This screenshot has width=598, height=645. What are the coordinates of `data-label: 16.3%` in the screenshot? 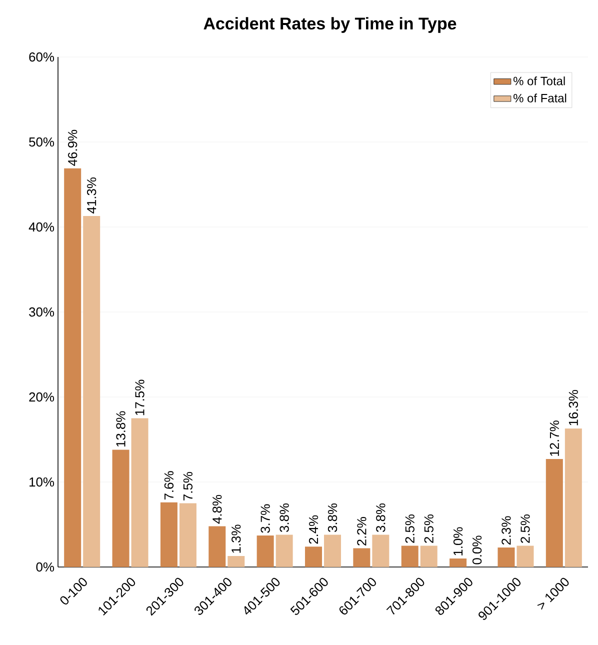 It's located at (573, 408).